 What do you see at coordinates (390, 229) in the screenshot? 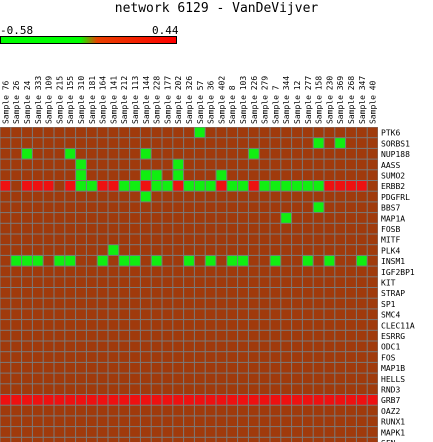
I see `row-label: FOSB` at bounding box center [390, 229].